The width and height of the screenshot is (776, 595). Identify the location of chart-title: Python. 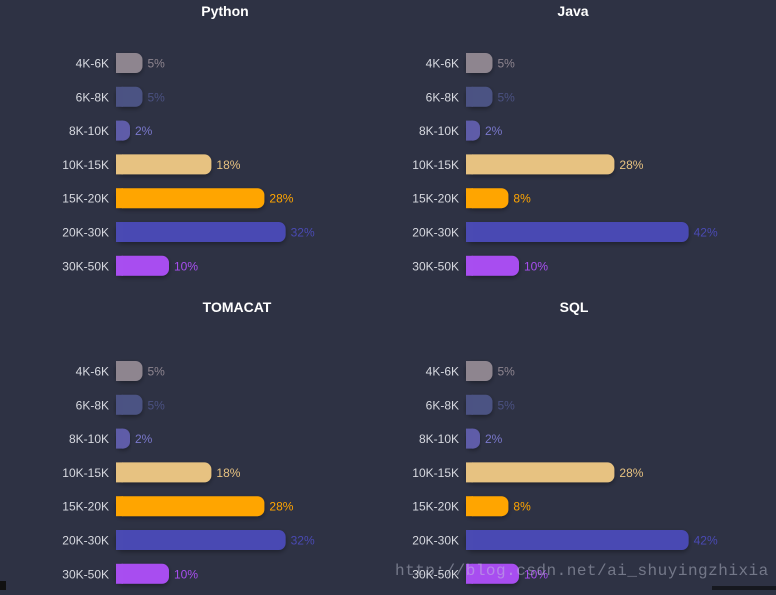
(224, 11).